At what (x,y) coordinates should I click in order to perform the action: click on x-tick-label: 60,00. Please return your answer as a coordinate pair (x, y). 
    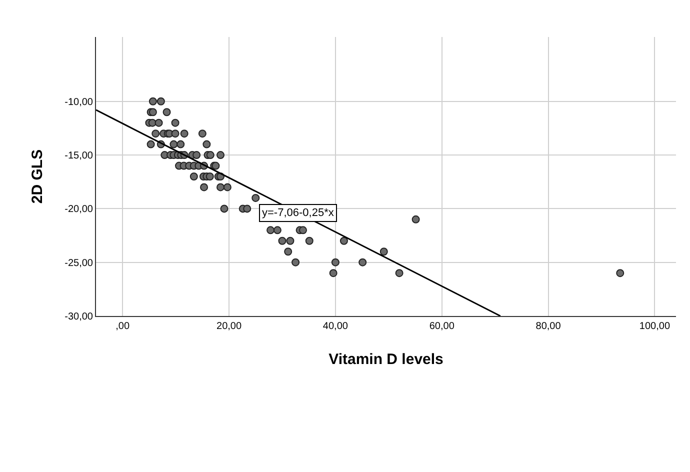
    Looking at the image, I should click on (442, 326).